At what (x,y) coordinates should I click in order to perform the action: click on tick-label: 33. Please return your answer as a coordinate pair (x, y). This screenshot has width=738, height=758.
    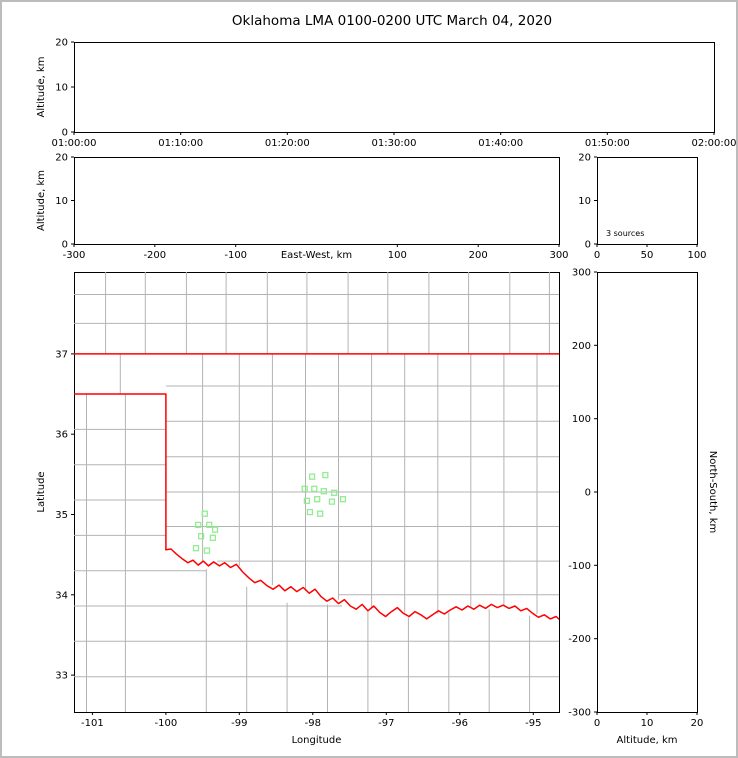
    Looking at the image, I should click on (61, 676).